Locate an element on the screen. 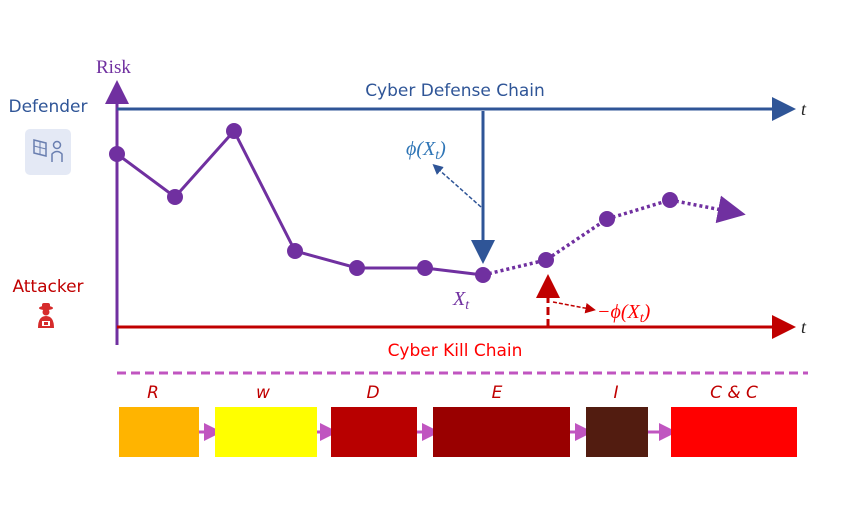 The height and width of the screenshot is (511, 841). hacker-icon is located at coordinates (46, 315).